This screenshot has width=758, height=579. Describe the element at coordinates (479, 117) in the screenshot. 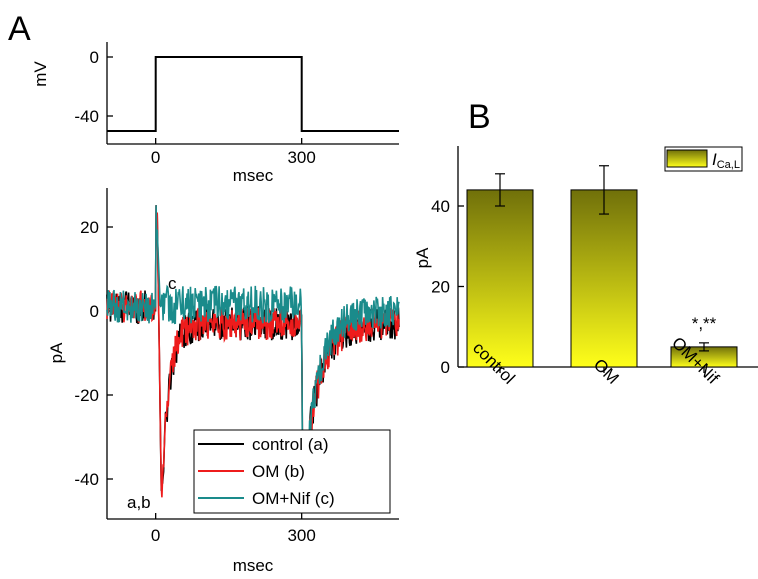

I see `panel-label-b: B` at that location.